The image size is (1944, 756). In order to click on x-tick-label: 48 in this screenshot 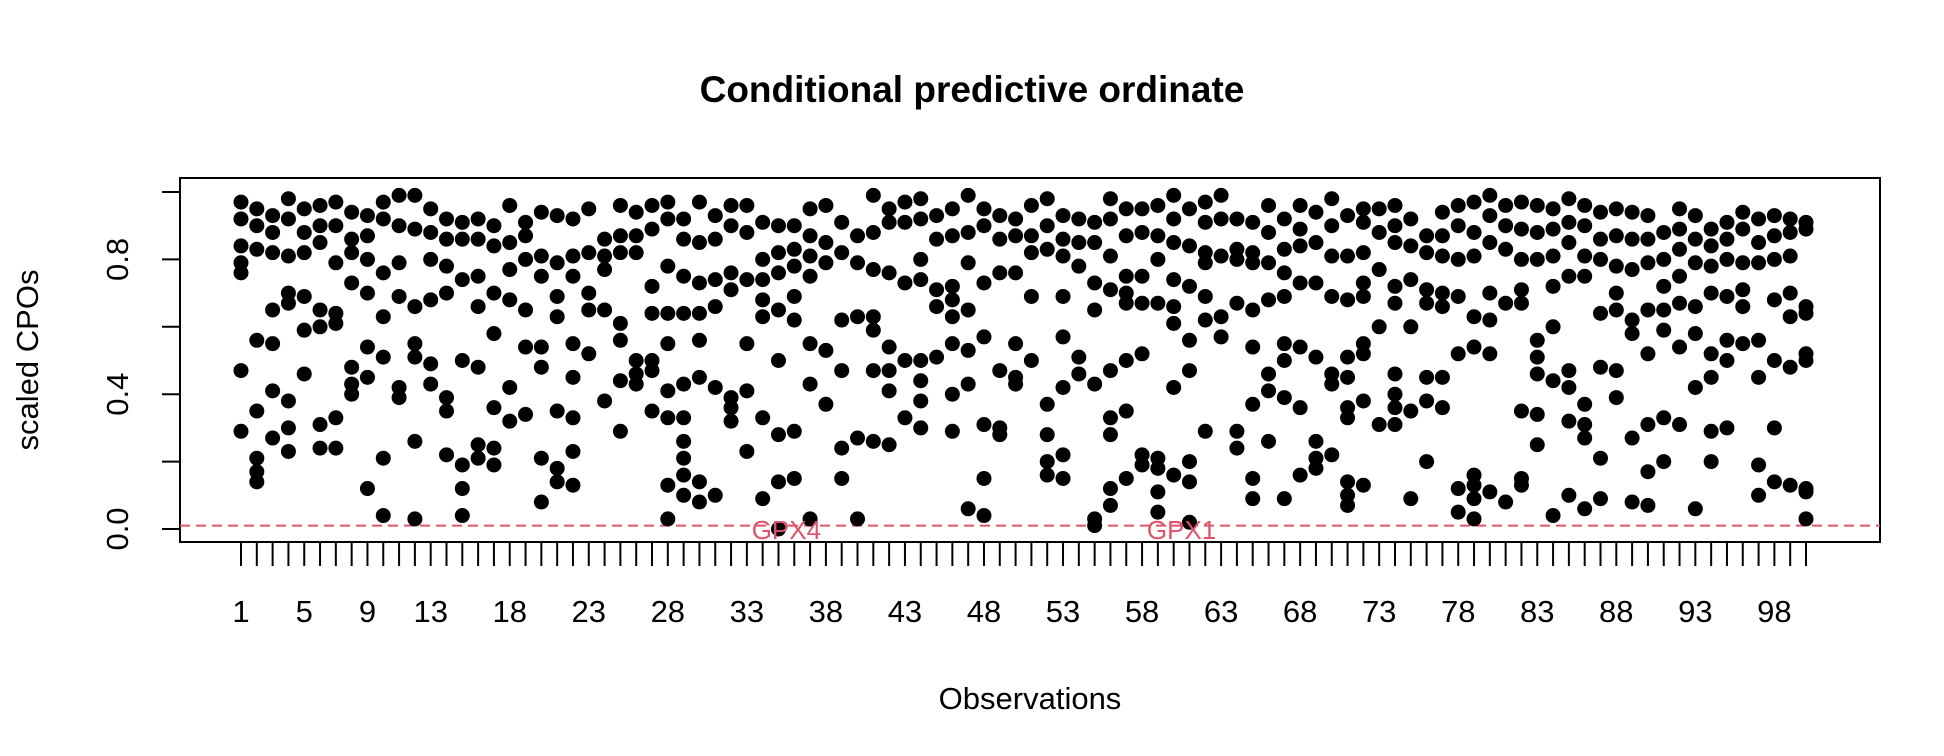, I will do `click(984, 611)`.